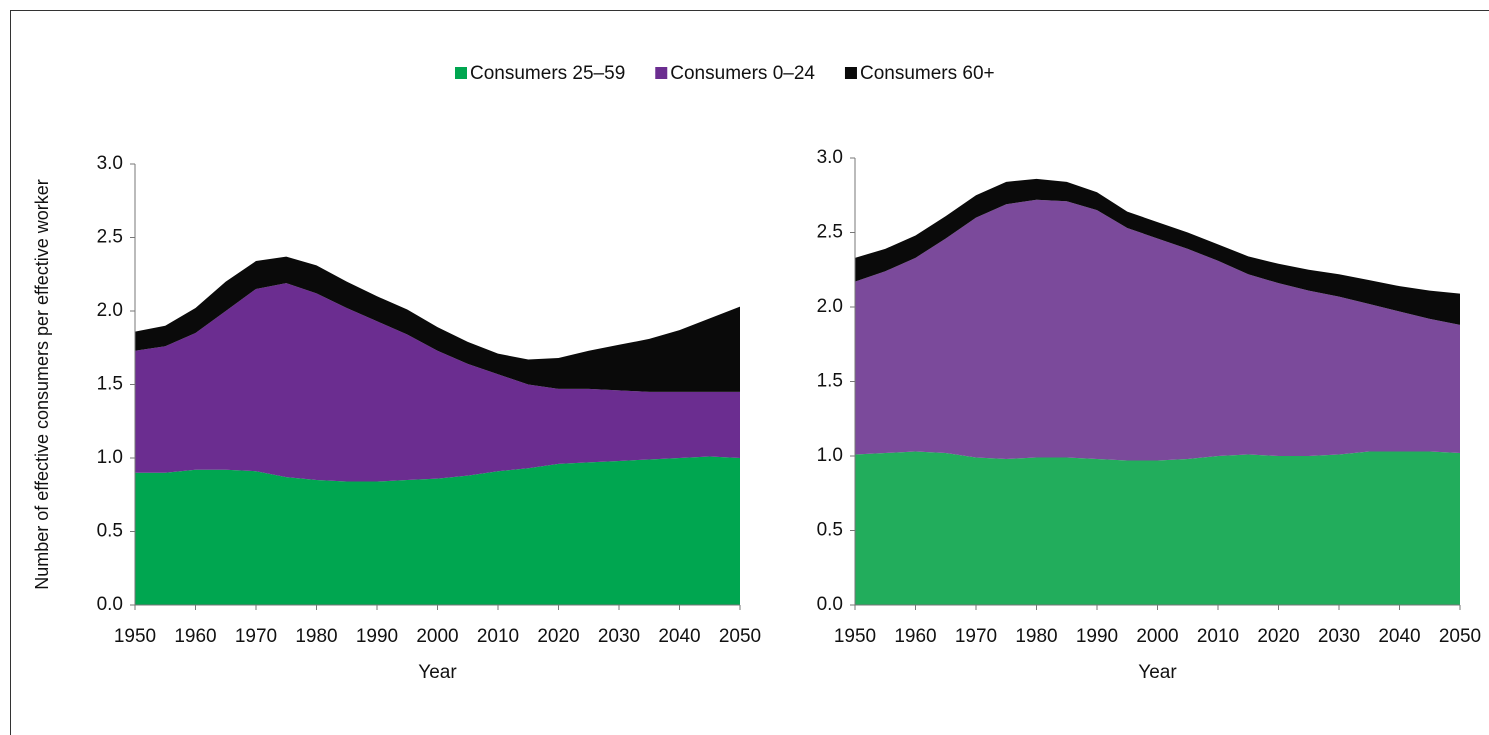  Describe the element at coordinates (742, 73) in the screenshot. I see `legend-label: Consumers 0–24` at that location.